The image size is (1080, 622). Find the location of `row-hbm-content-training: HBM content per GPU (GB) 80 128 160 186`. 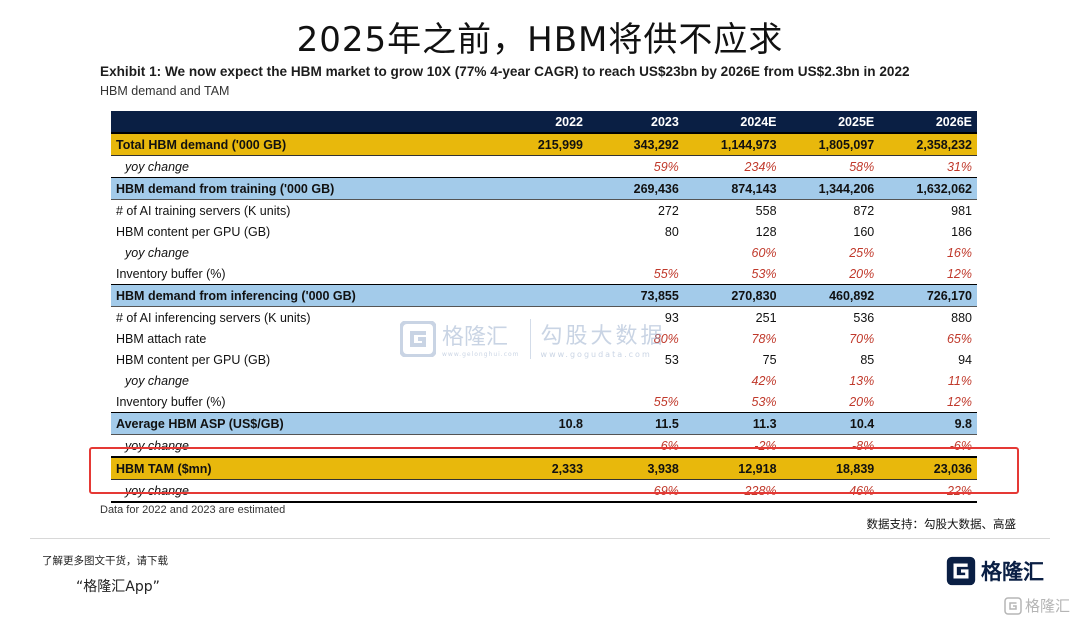

row-hbm-content-training: HBM content per GPU (GB) 80 128 160 186 is located at coordinates (544, 231).